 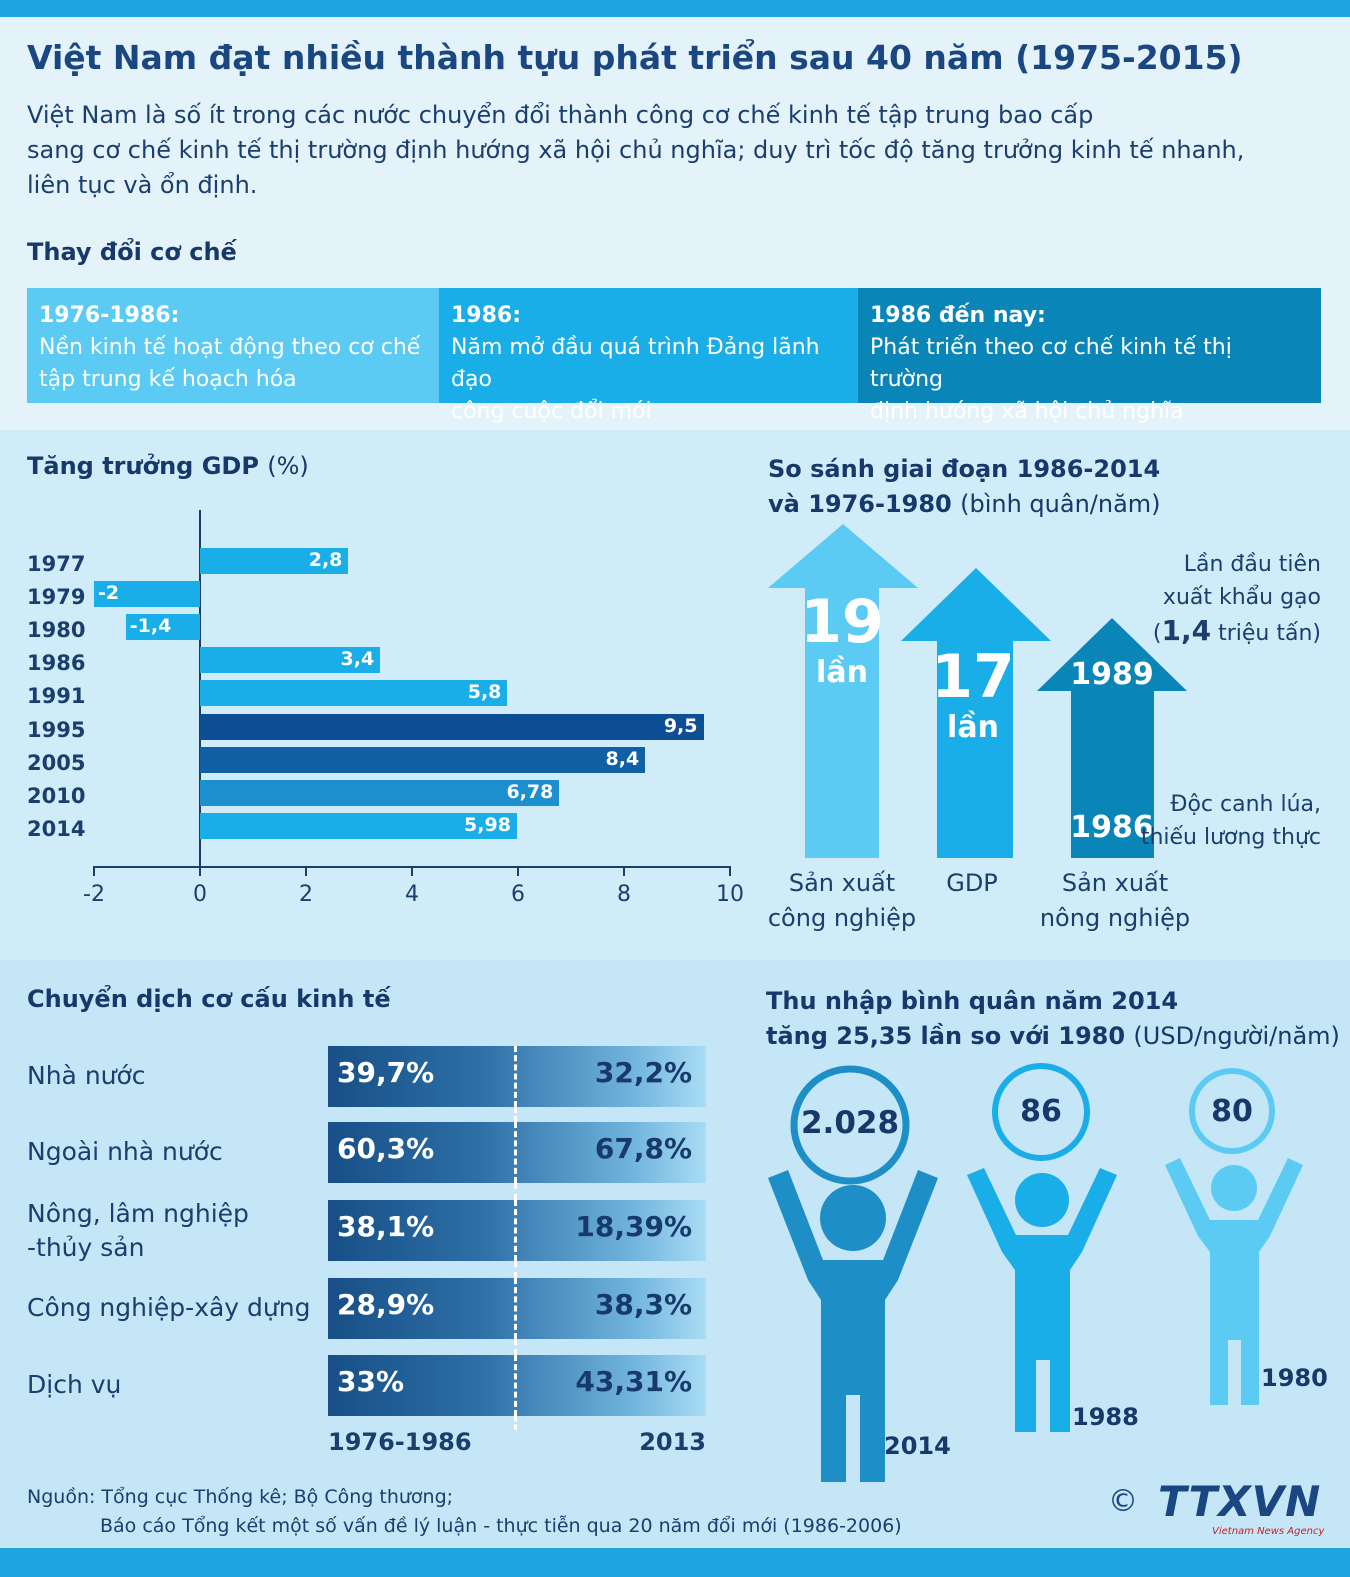 What do you see at coordinates (386, 1226) in the screenshot?
I see `structure-value-1976: 38,1%` at bounding box center [386, 1226].